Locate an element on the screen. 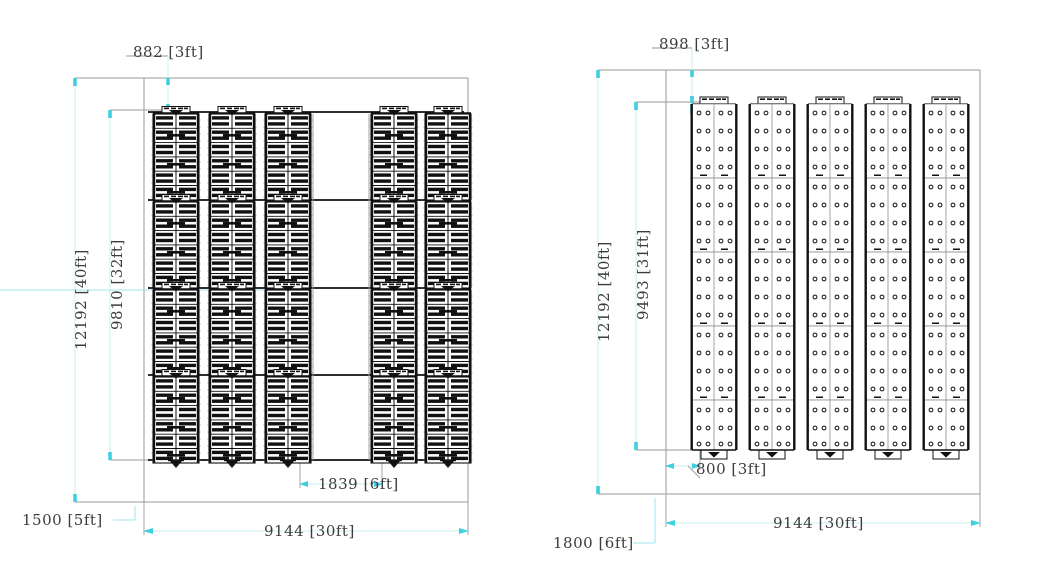 This screenshot has height=572, width=1059. left-dim-aisle-width-label: 1839 [6ft] is located at coordinates (358, 484).